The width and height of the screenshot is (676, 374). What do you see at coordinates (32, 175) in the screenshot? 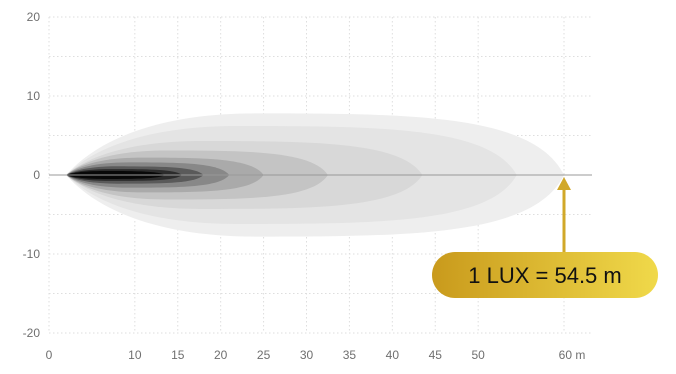
I see `y-axis: 20 10 0 -10 -20` at bounding box center [32, 175].